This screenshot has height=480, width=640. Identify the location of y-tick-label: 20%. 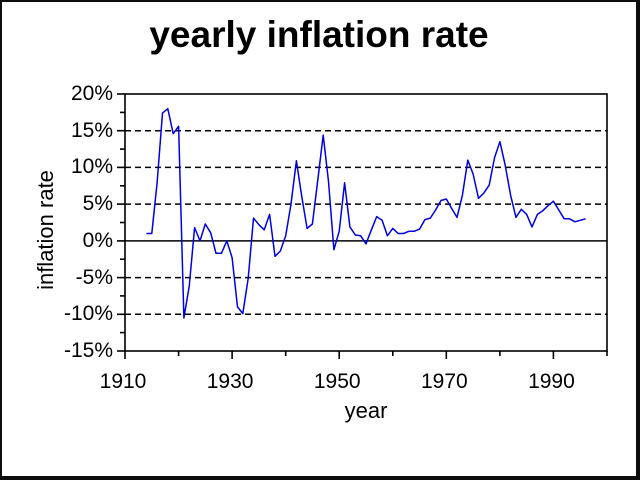
(91, 93).